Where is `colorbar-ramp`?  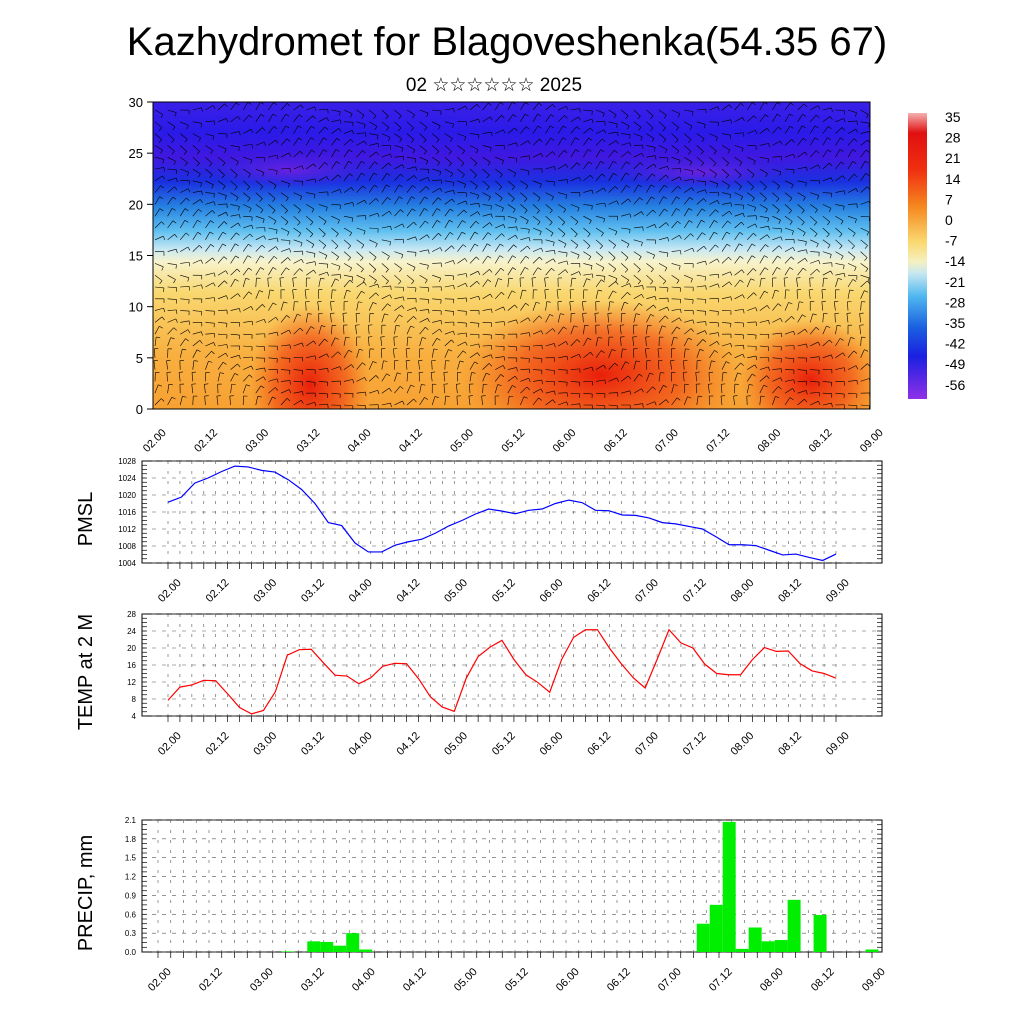
colorbar-ramp is located at coordinates (917, 256).